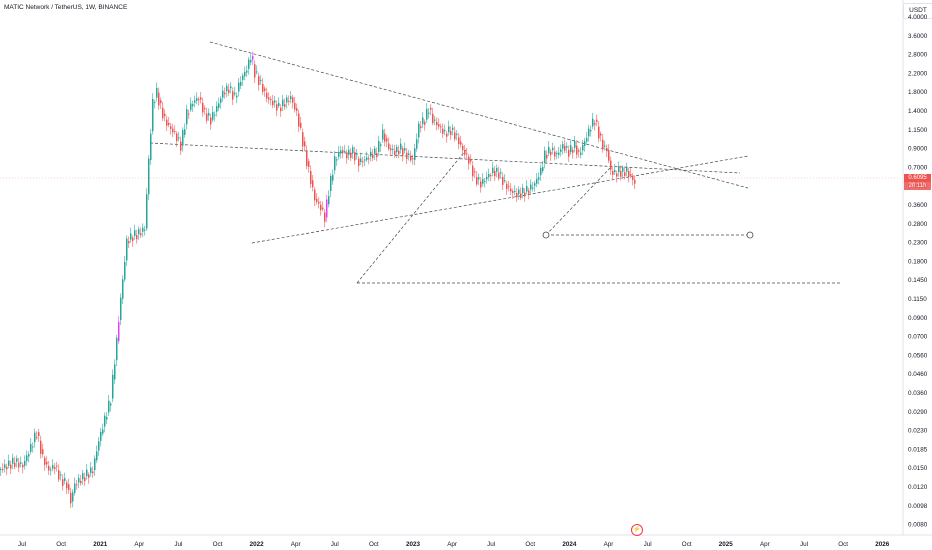 The height and width of the screenshot is (550, 932). I want to click on symbol-title: MATIC Network / TetherUS, 1W, BINANCE, so click(66, 7).